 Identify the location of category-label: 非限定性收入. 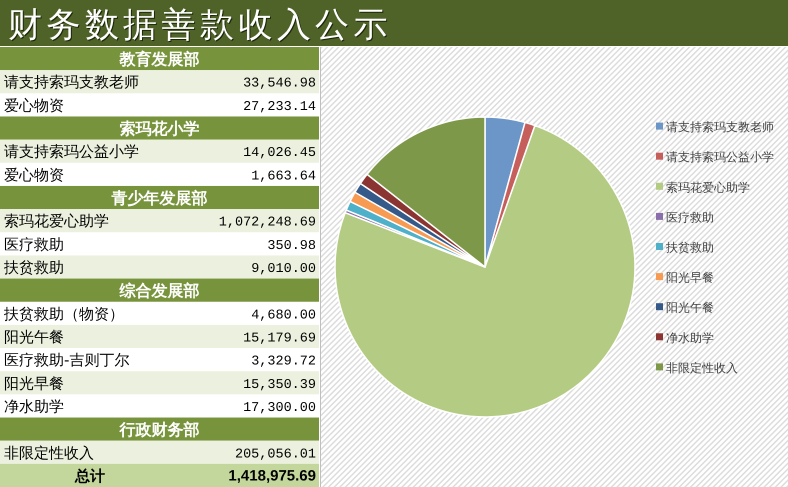
(49, 453).